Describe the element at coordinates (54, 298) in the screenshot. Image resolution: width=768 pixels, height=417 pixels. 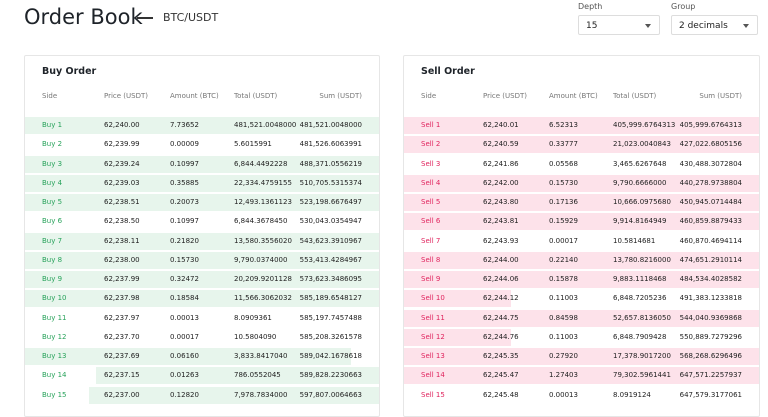
I see `side: Buy 10` at that location.